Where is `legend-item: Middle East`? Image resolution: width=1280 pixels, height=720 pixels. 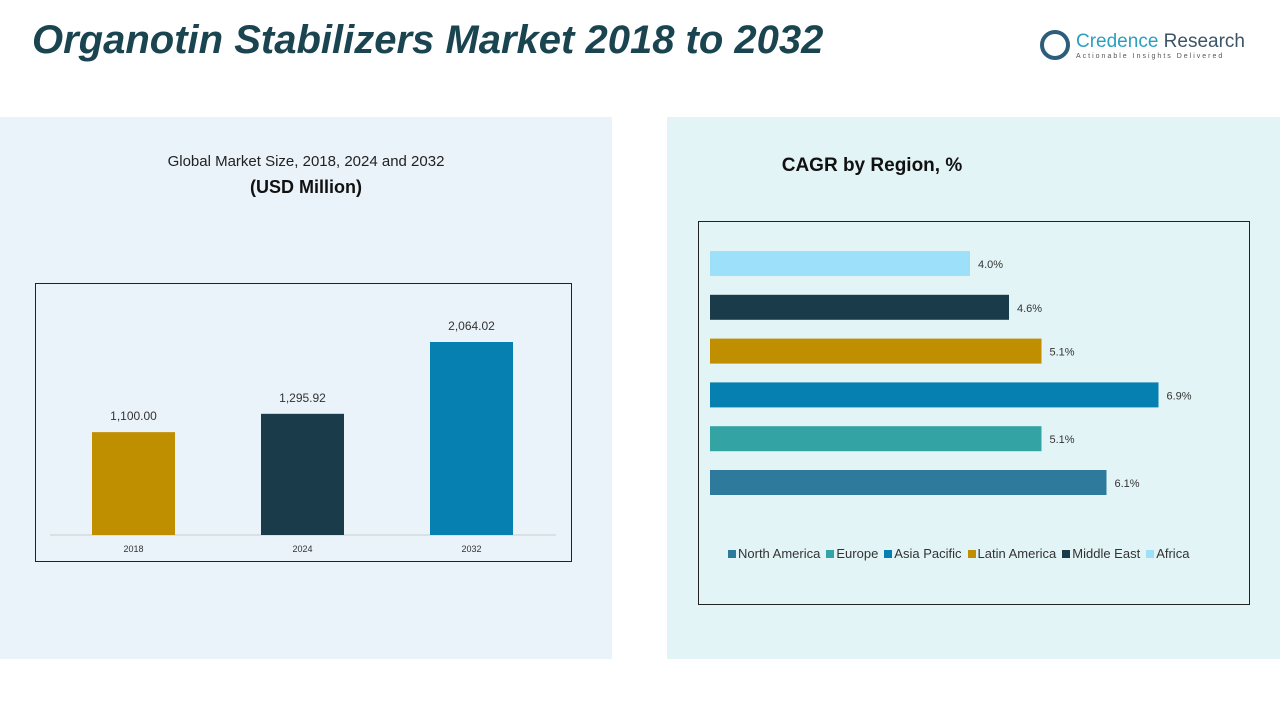 legend-item: Middle East is located at coordinates (1101, 553).